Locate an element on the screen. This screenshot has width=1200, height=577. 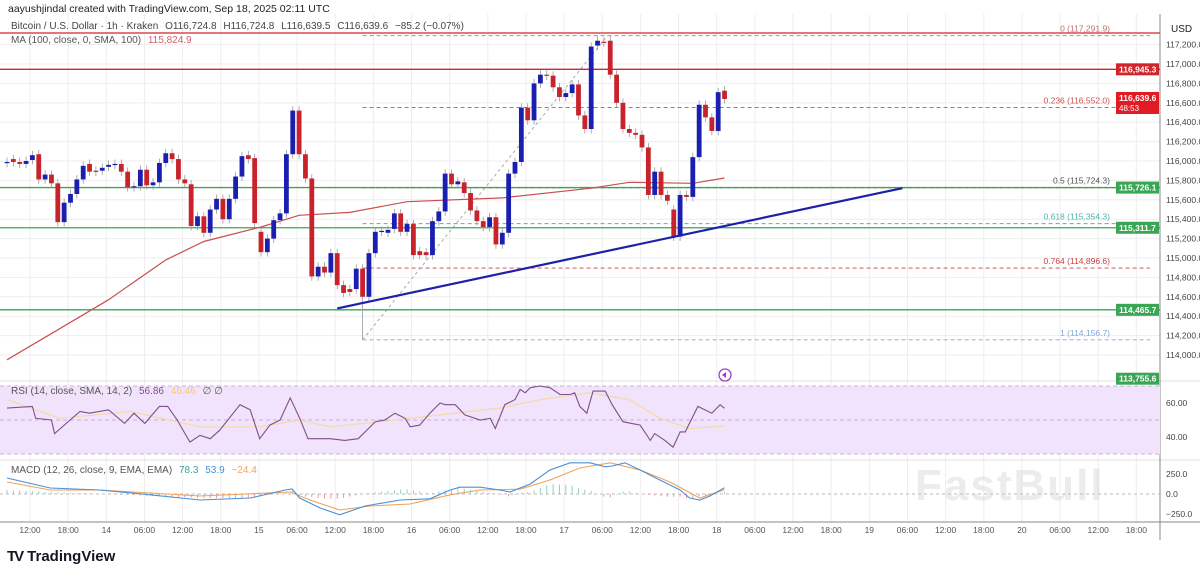
price-tick-label: 114,200.0 is located at coordinates (1183, 336).